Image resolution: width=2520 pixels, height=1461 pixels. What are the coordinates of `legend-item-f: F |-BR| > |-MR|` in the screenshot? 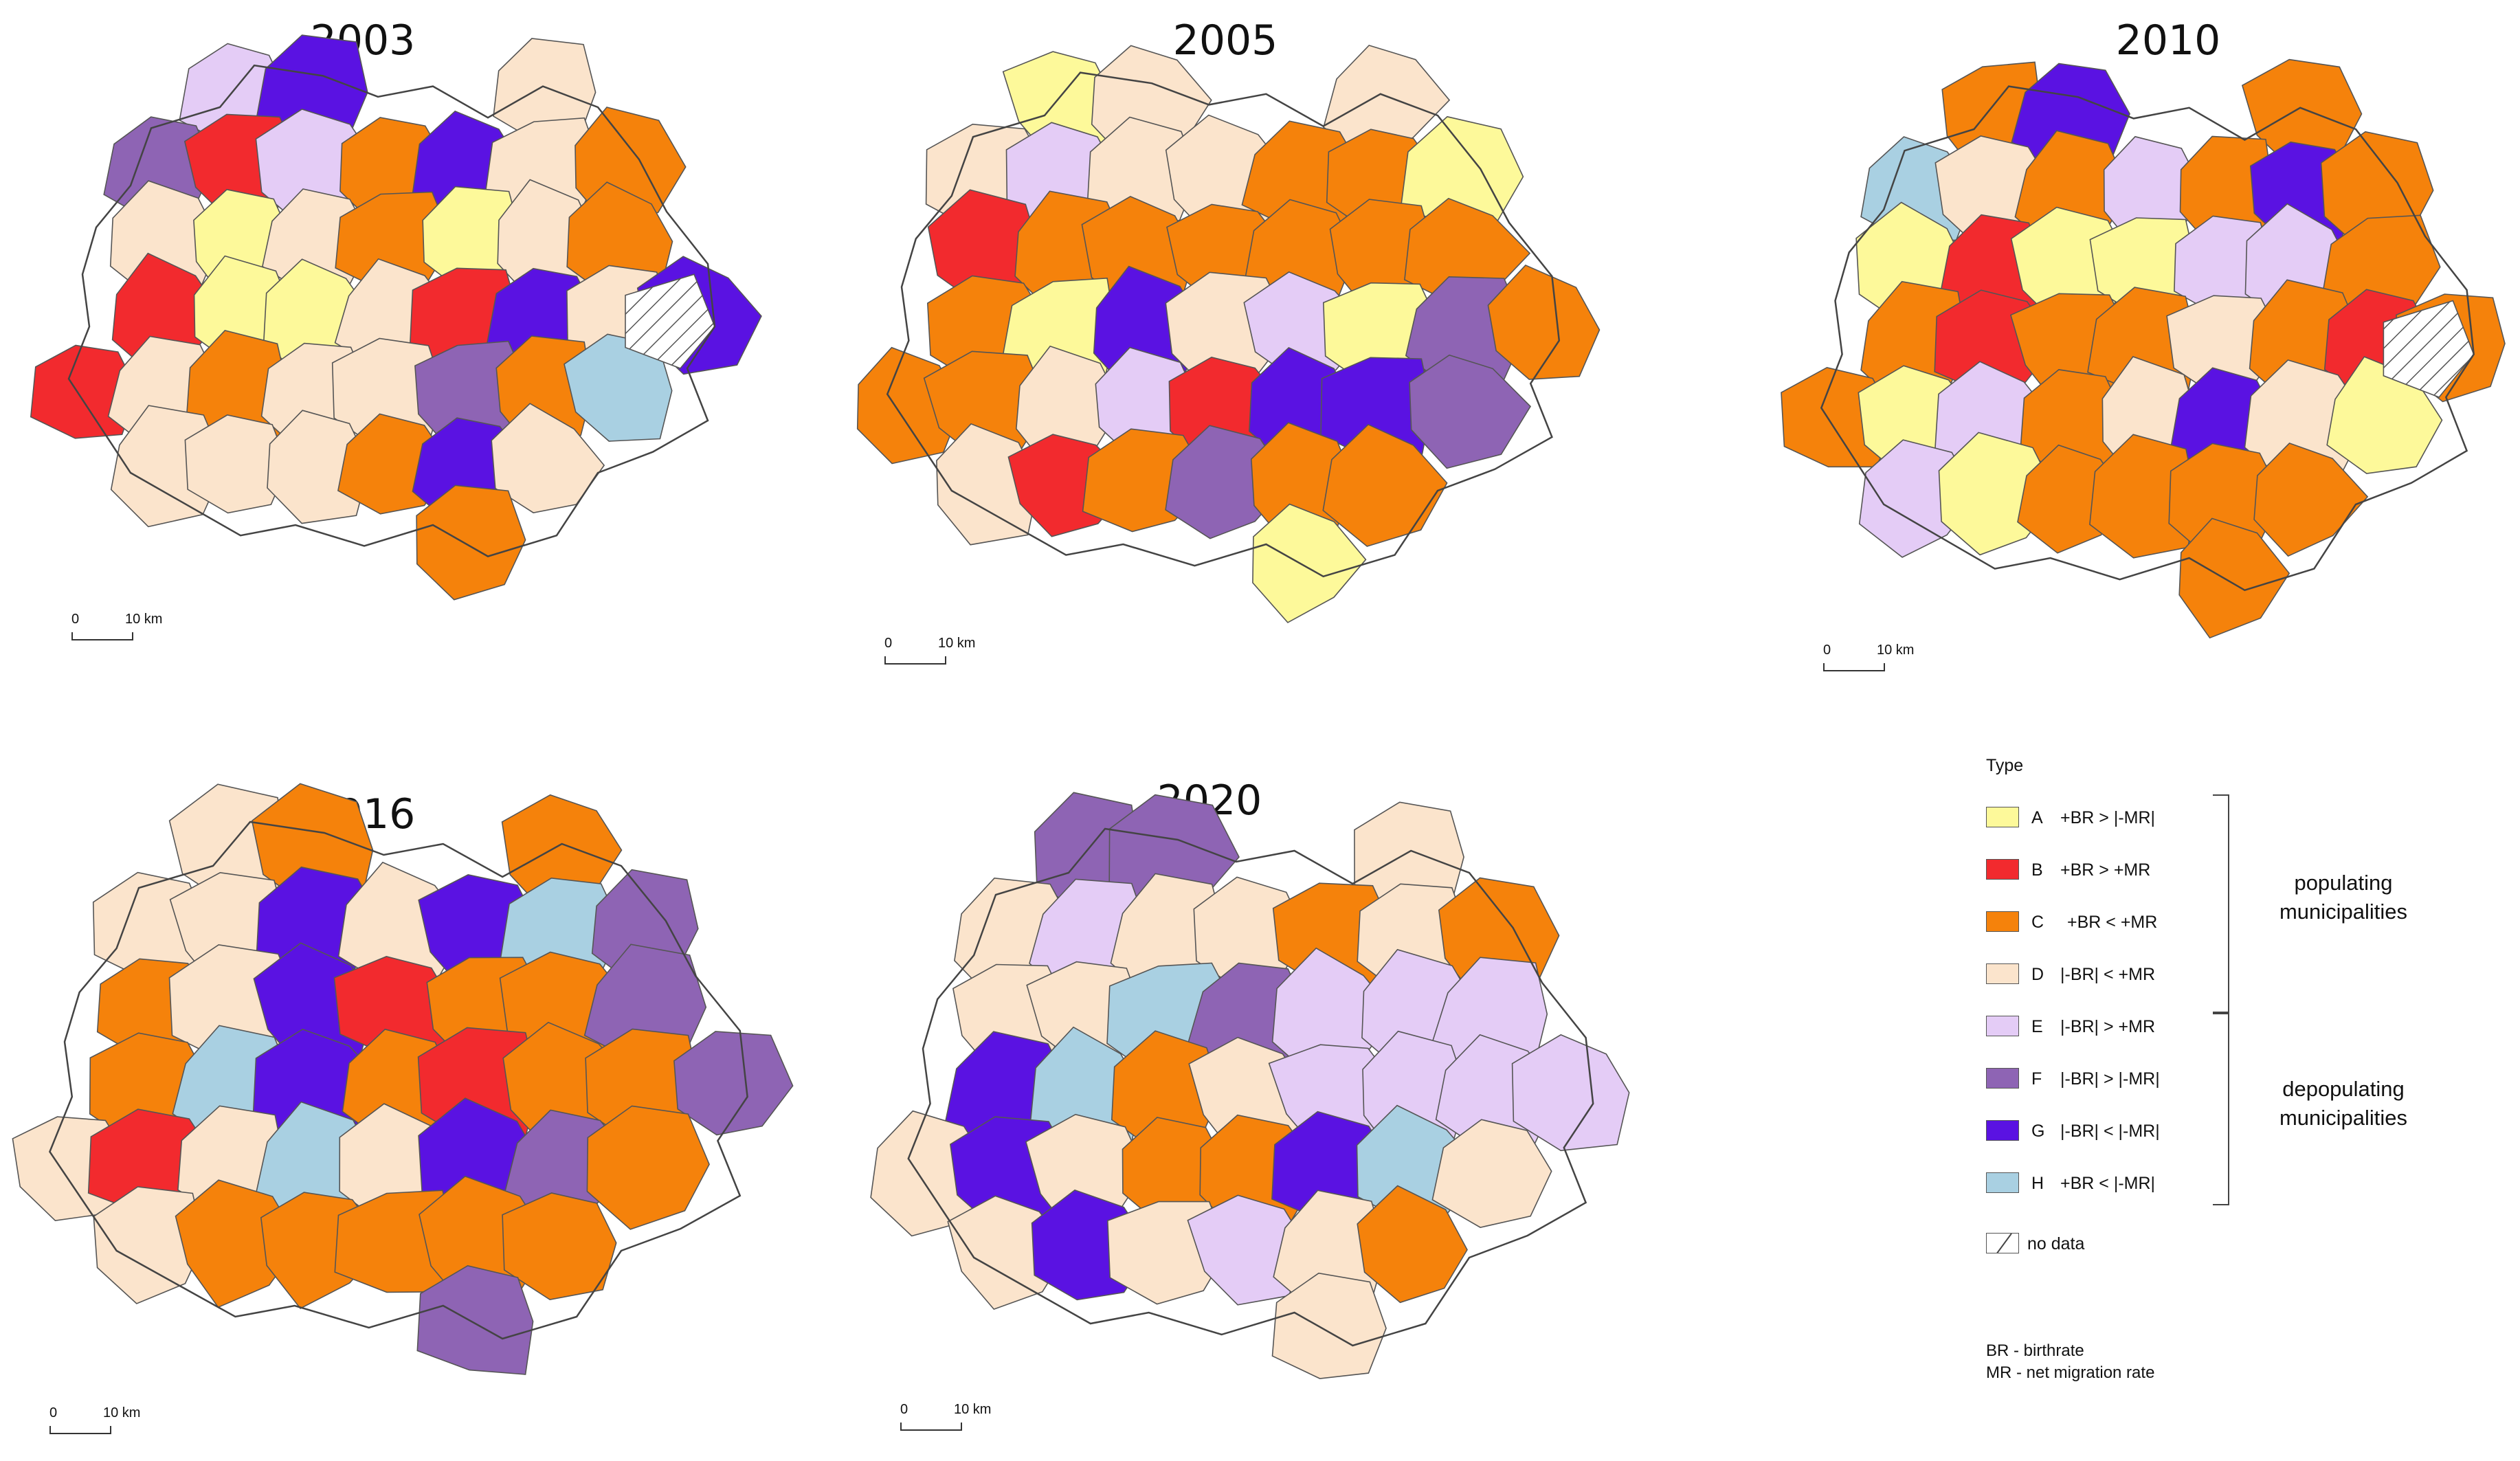 It's located at (2130, 1079).